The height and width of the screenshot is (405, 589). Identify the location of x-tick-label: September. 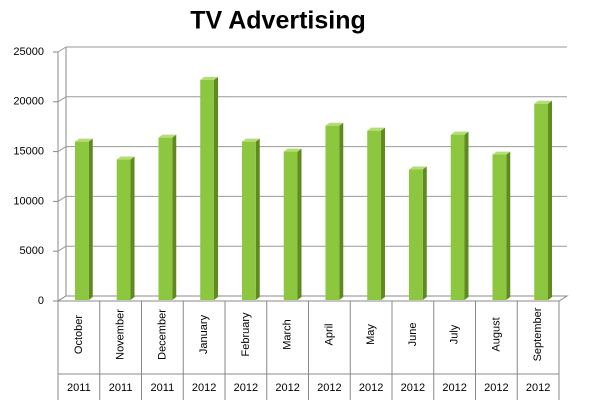
(538, 334).